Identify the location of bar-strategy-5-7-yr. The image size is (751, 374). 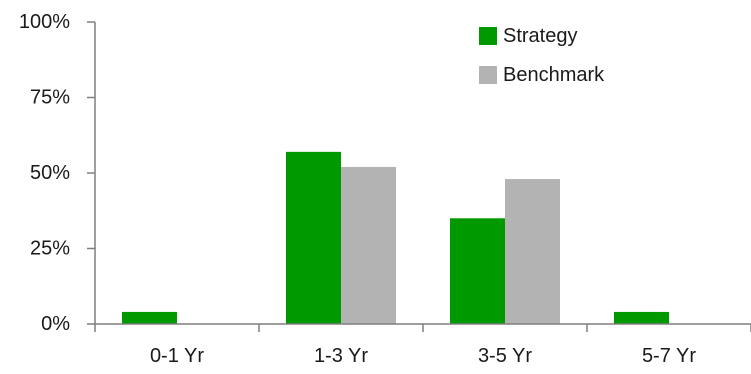
(641, 317).